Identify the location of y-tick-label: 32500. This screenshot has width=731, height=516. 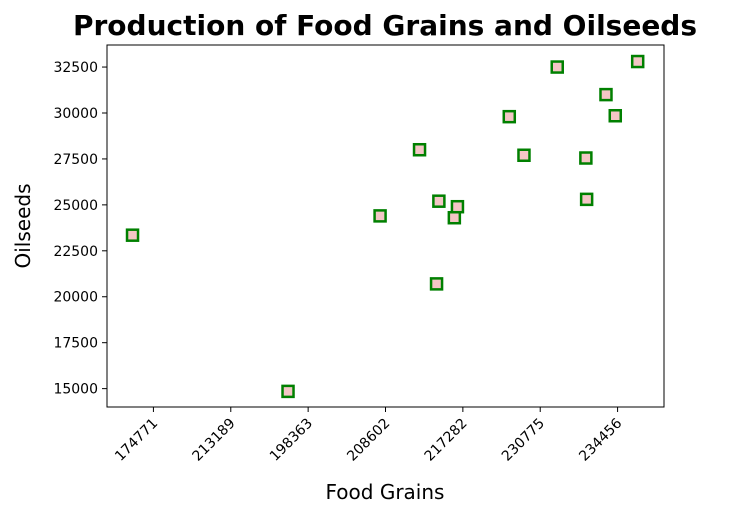
(75, 68).